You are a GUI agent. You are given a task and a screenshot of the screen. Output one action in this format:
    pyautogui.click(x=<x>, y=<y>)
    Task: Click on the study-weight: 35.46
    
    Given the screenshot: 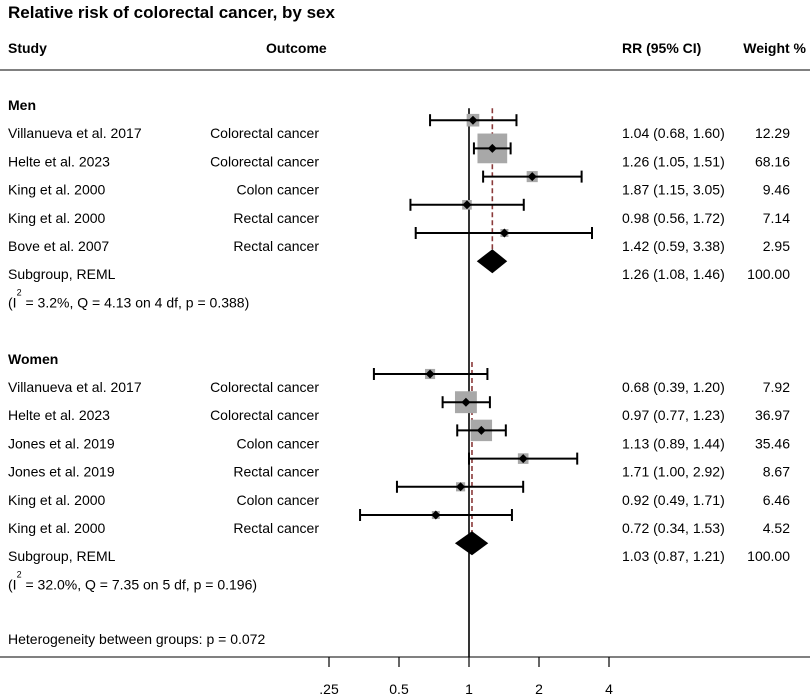 What is the action you would take?
    pyautogui.click(x=772, y=443)
    